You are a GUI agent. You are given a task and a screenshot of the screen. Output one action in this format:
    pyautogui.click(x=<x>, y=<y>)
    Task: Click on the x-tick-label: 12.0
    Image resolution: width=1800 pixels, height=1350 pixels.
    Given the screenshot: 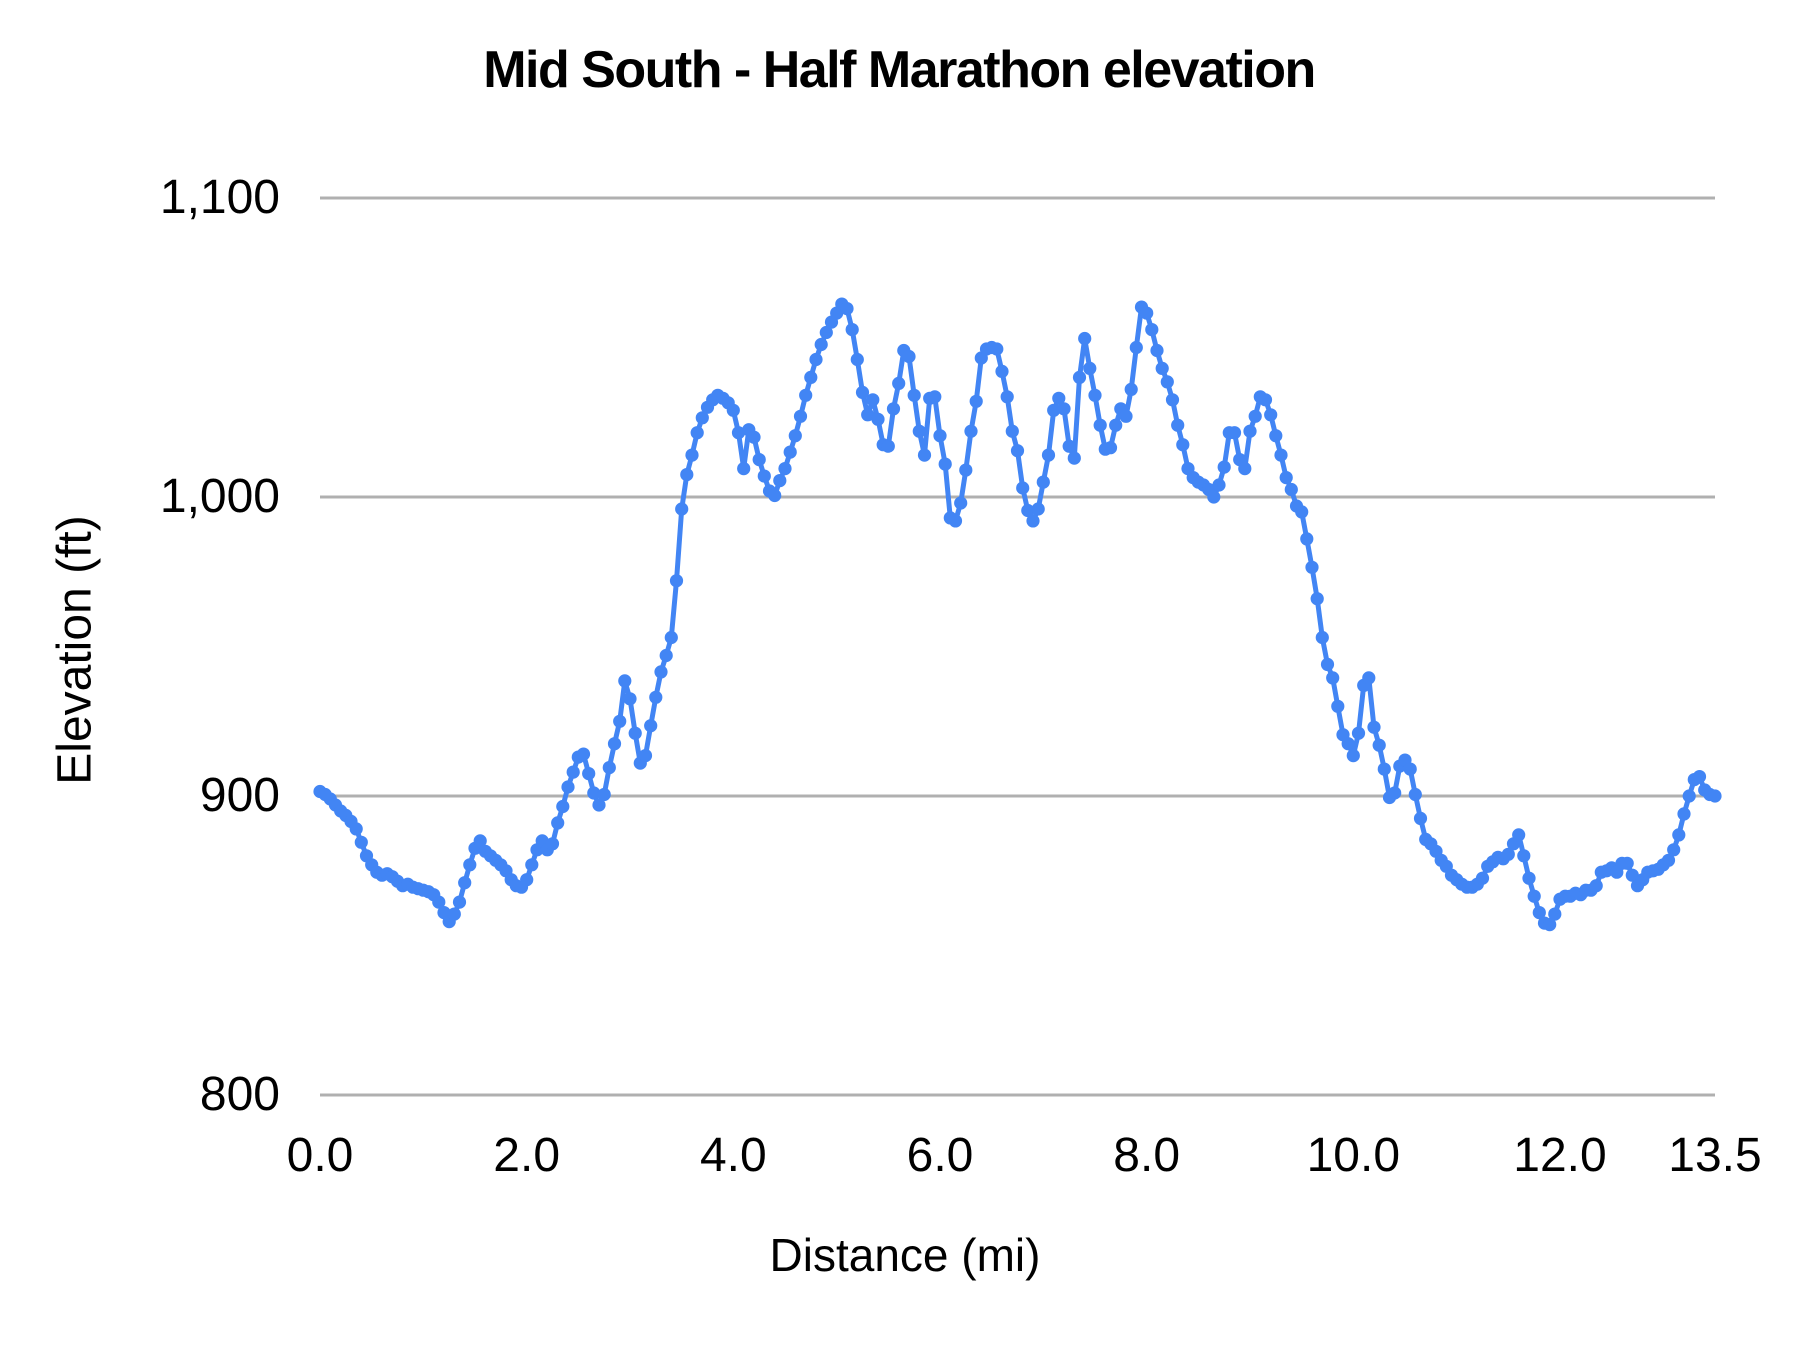 What is the action you would take?
    pyautogui.click(x=1560, y=1155)
    